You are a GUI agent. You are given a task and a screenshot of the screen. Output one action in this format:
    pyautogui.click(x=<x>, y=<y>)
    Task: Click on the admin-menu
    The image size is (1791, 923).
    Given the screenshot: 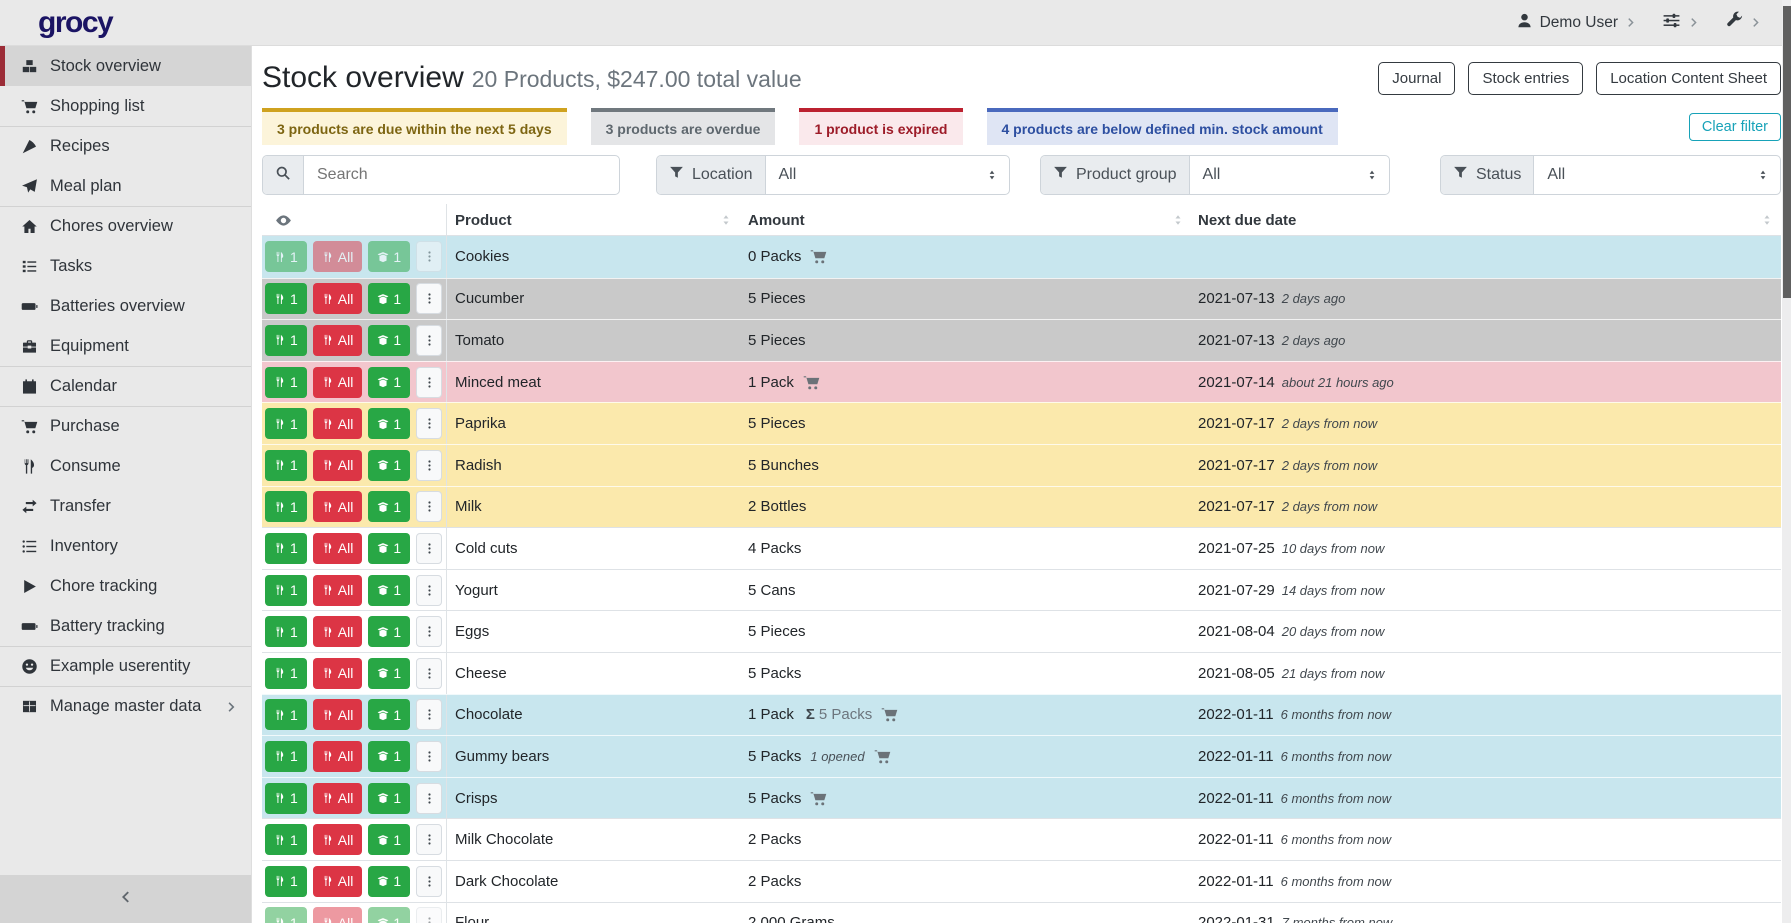 What is the action you would take?
    pyautogui.click(x=1743, y=22)
    